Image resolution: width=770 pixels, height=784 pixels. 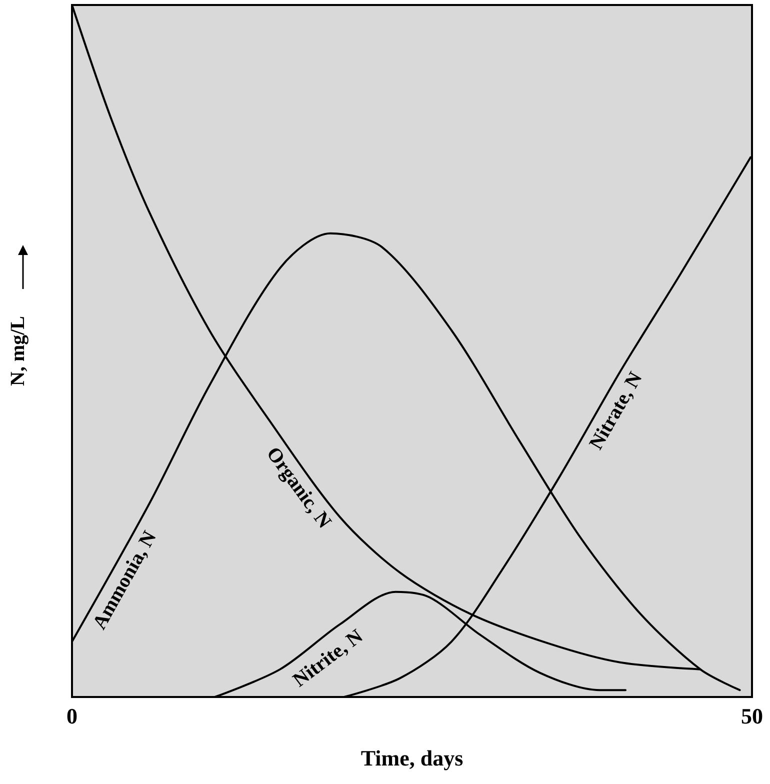 What do you see at coordinates (752, 716) in the screenshot?
I see `x-tick-label: 50` at bounding box center [752, 716].